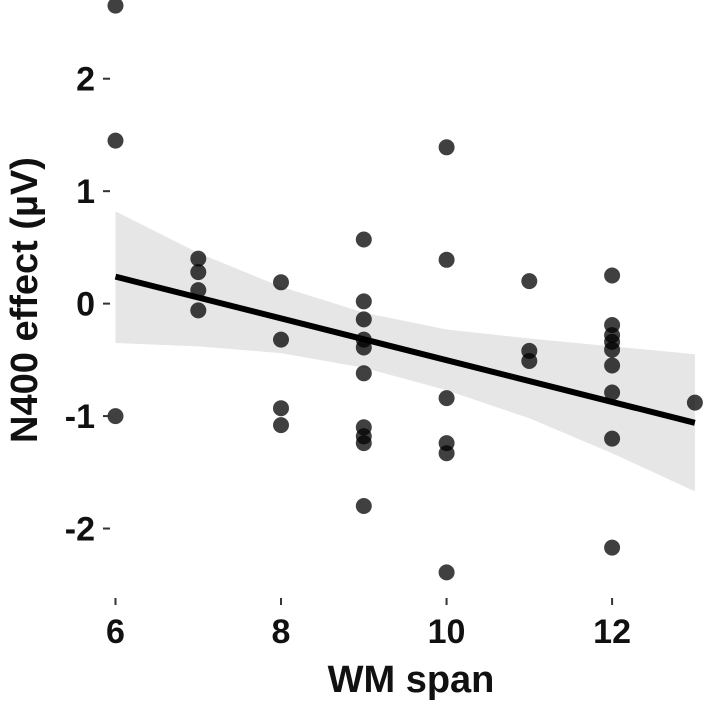 This screenshot has width=709, height=706. What do you see at coordinates (368, 624) in the screenshot?
I see `x-axis: 6 8 10 12` at bounding box center [368, 624].